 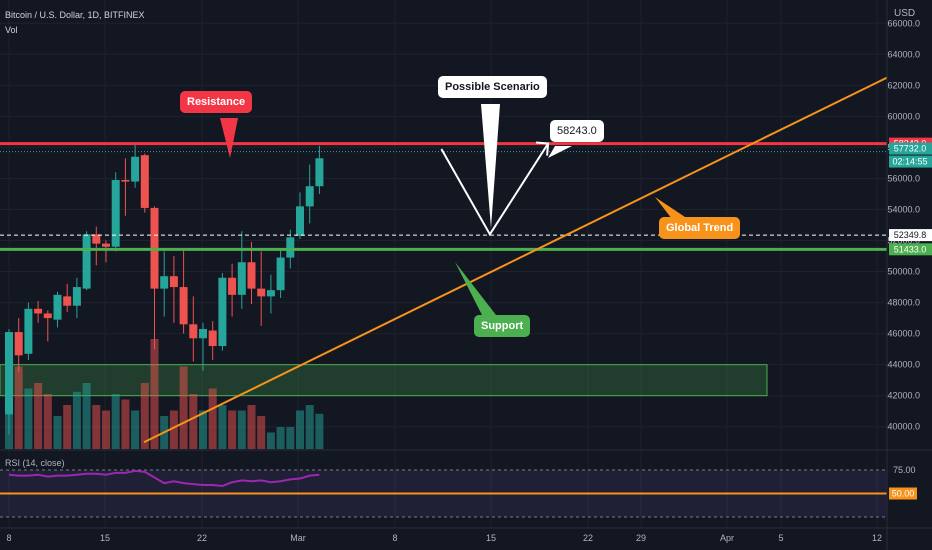 I want to click on global-trend-label: Global Trend, so click(x=700, y=228).